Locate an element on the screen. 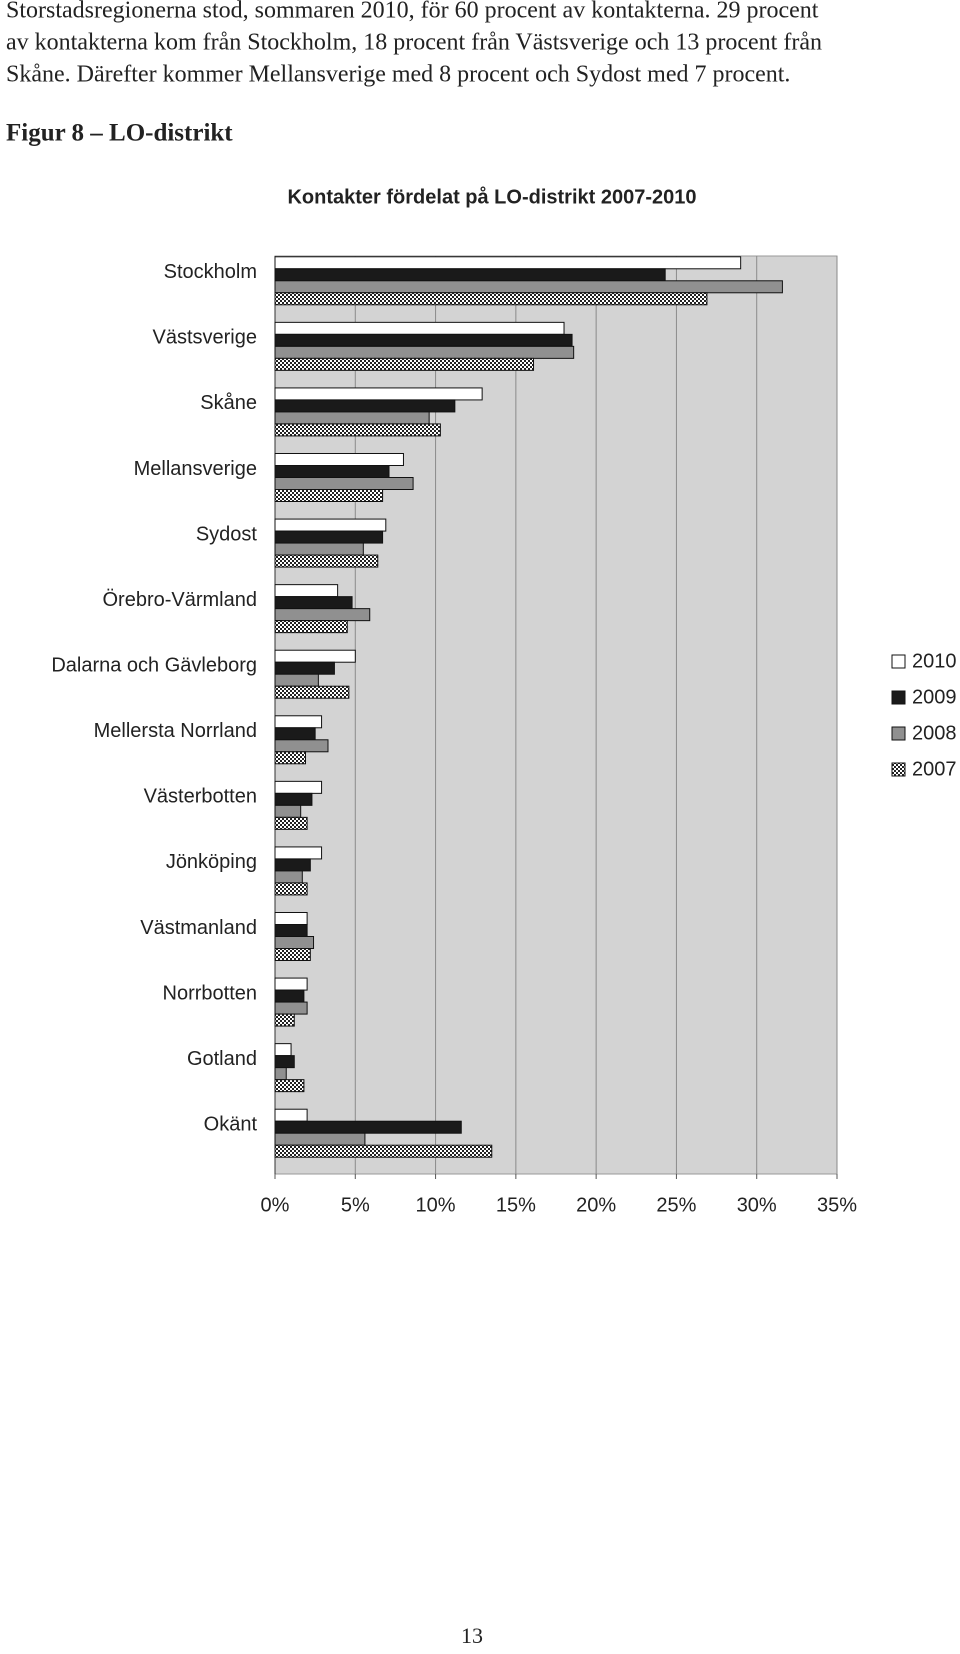 Image resolution: width=960 pixels, height=1654 pixels. y-tick-label: Stockholm is located at coordinates (210, 272).